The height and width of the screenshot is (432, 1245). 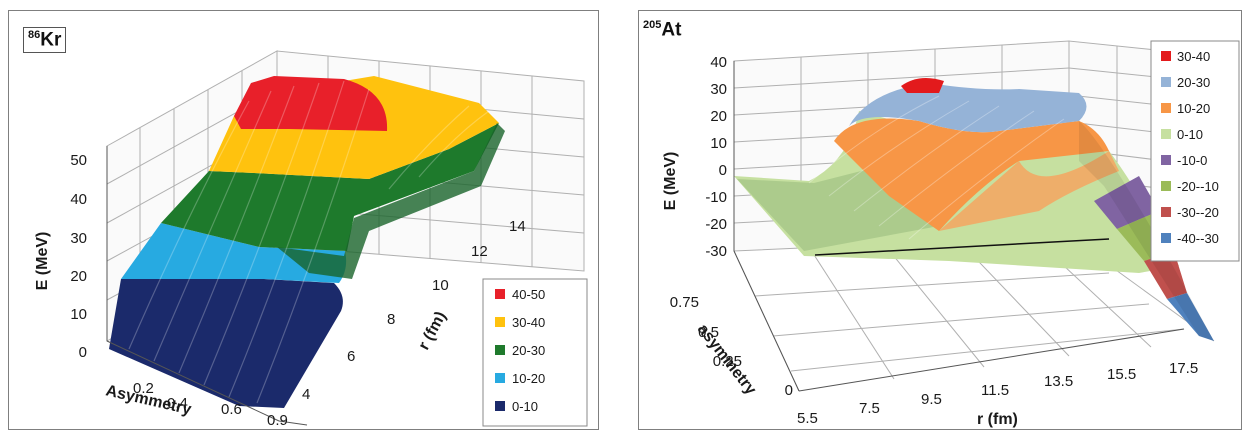 I want to click on kr86-symbol: Kr, so click(x=51, y=40).